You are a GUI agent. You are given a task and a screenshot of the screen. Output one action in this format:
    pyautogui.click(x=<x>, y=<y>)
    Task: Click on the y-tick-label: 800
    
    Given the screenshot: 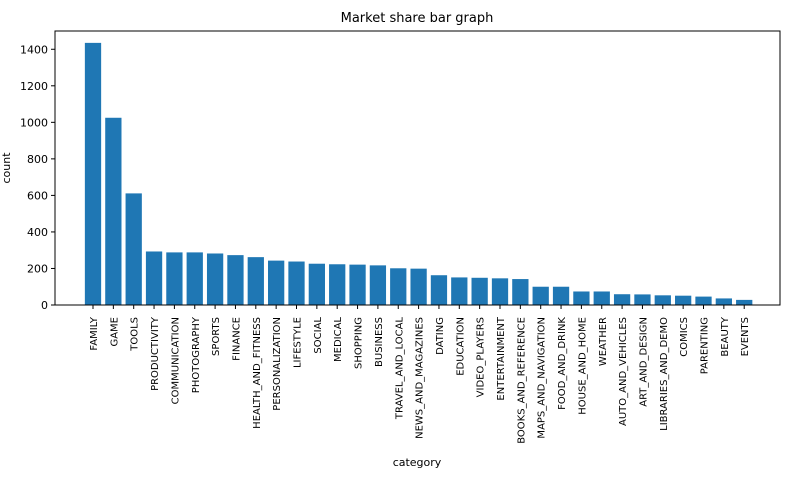 What is the action you would take?
    pyautogui.click(x=37, y=159)
    